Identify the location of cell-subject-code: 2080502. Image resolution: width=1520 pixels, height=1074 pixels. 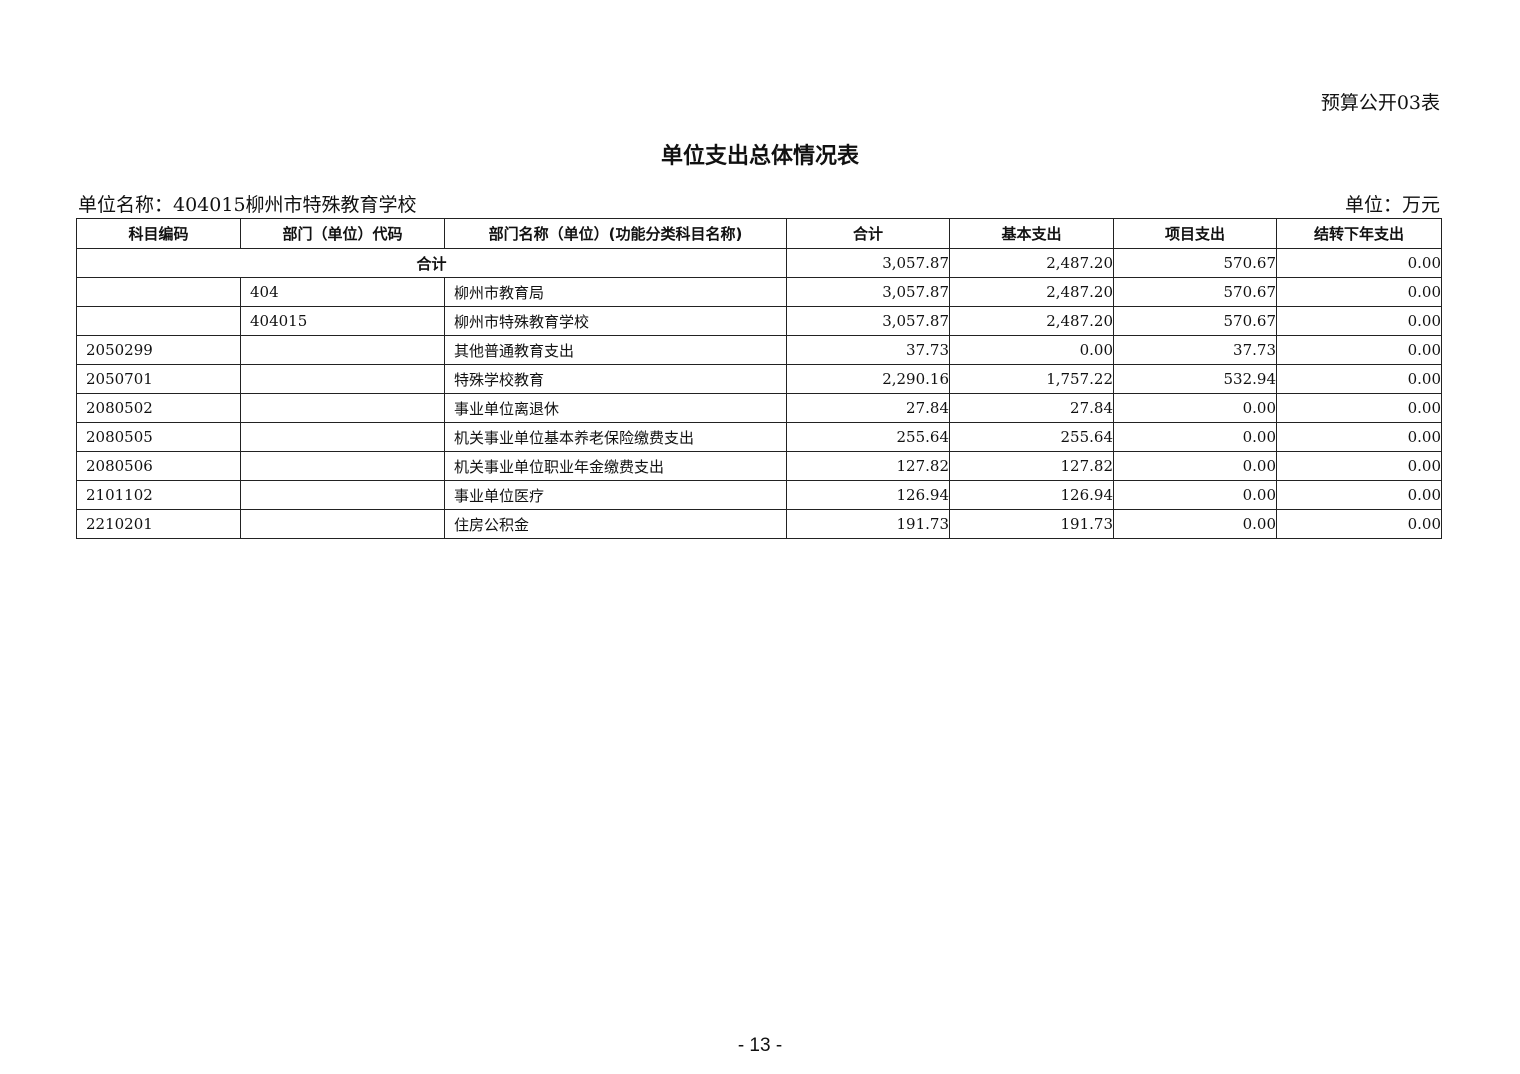
(158, 408).